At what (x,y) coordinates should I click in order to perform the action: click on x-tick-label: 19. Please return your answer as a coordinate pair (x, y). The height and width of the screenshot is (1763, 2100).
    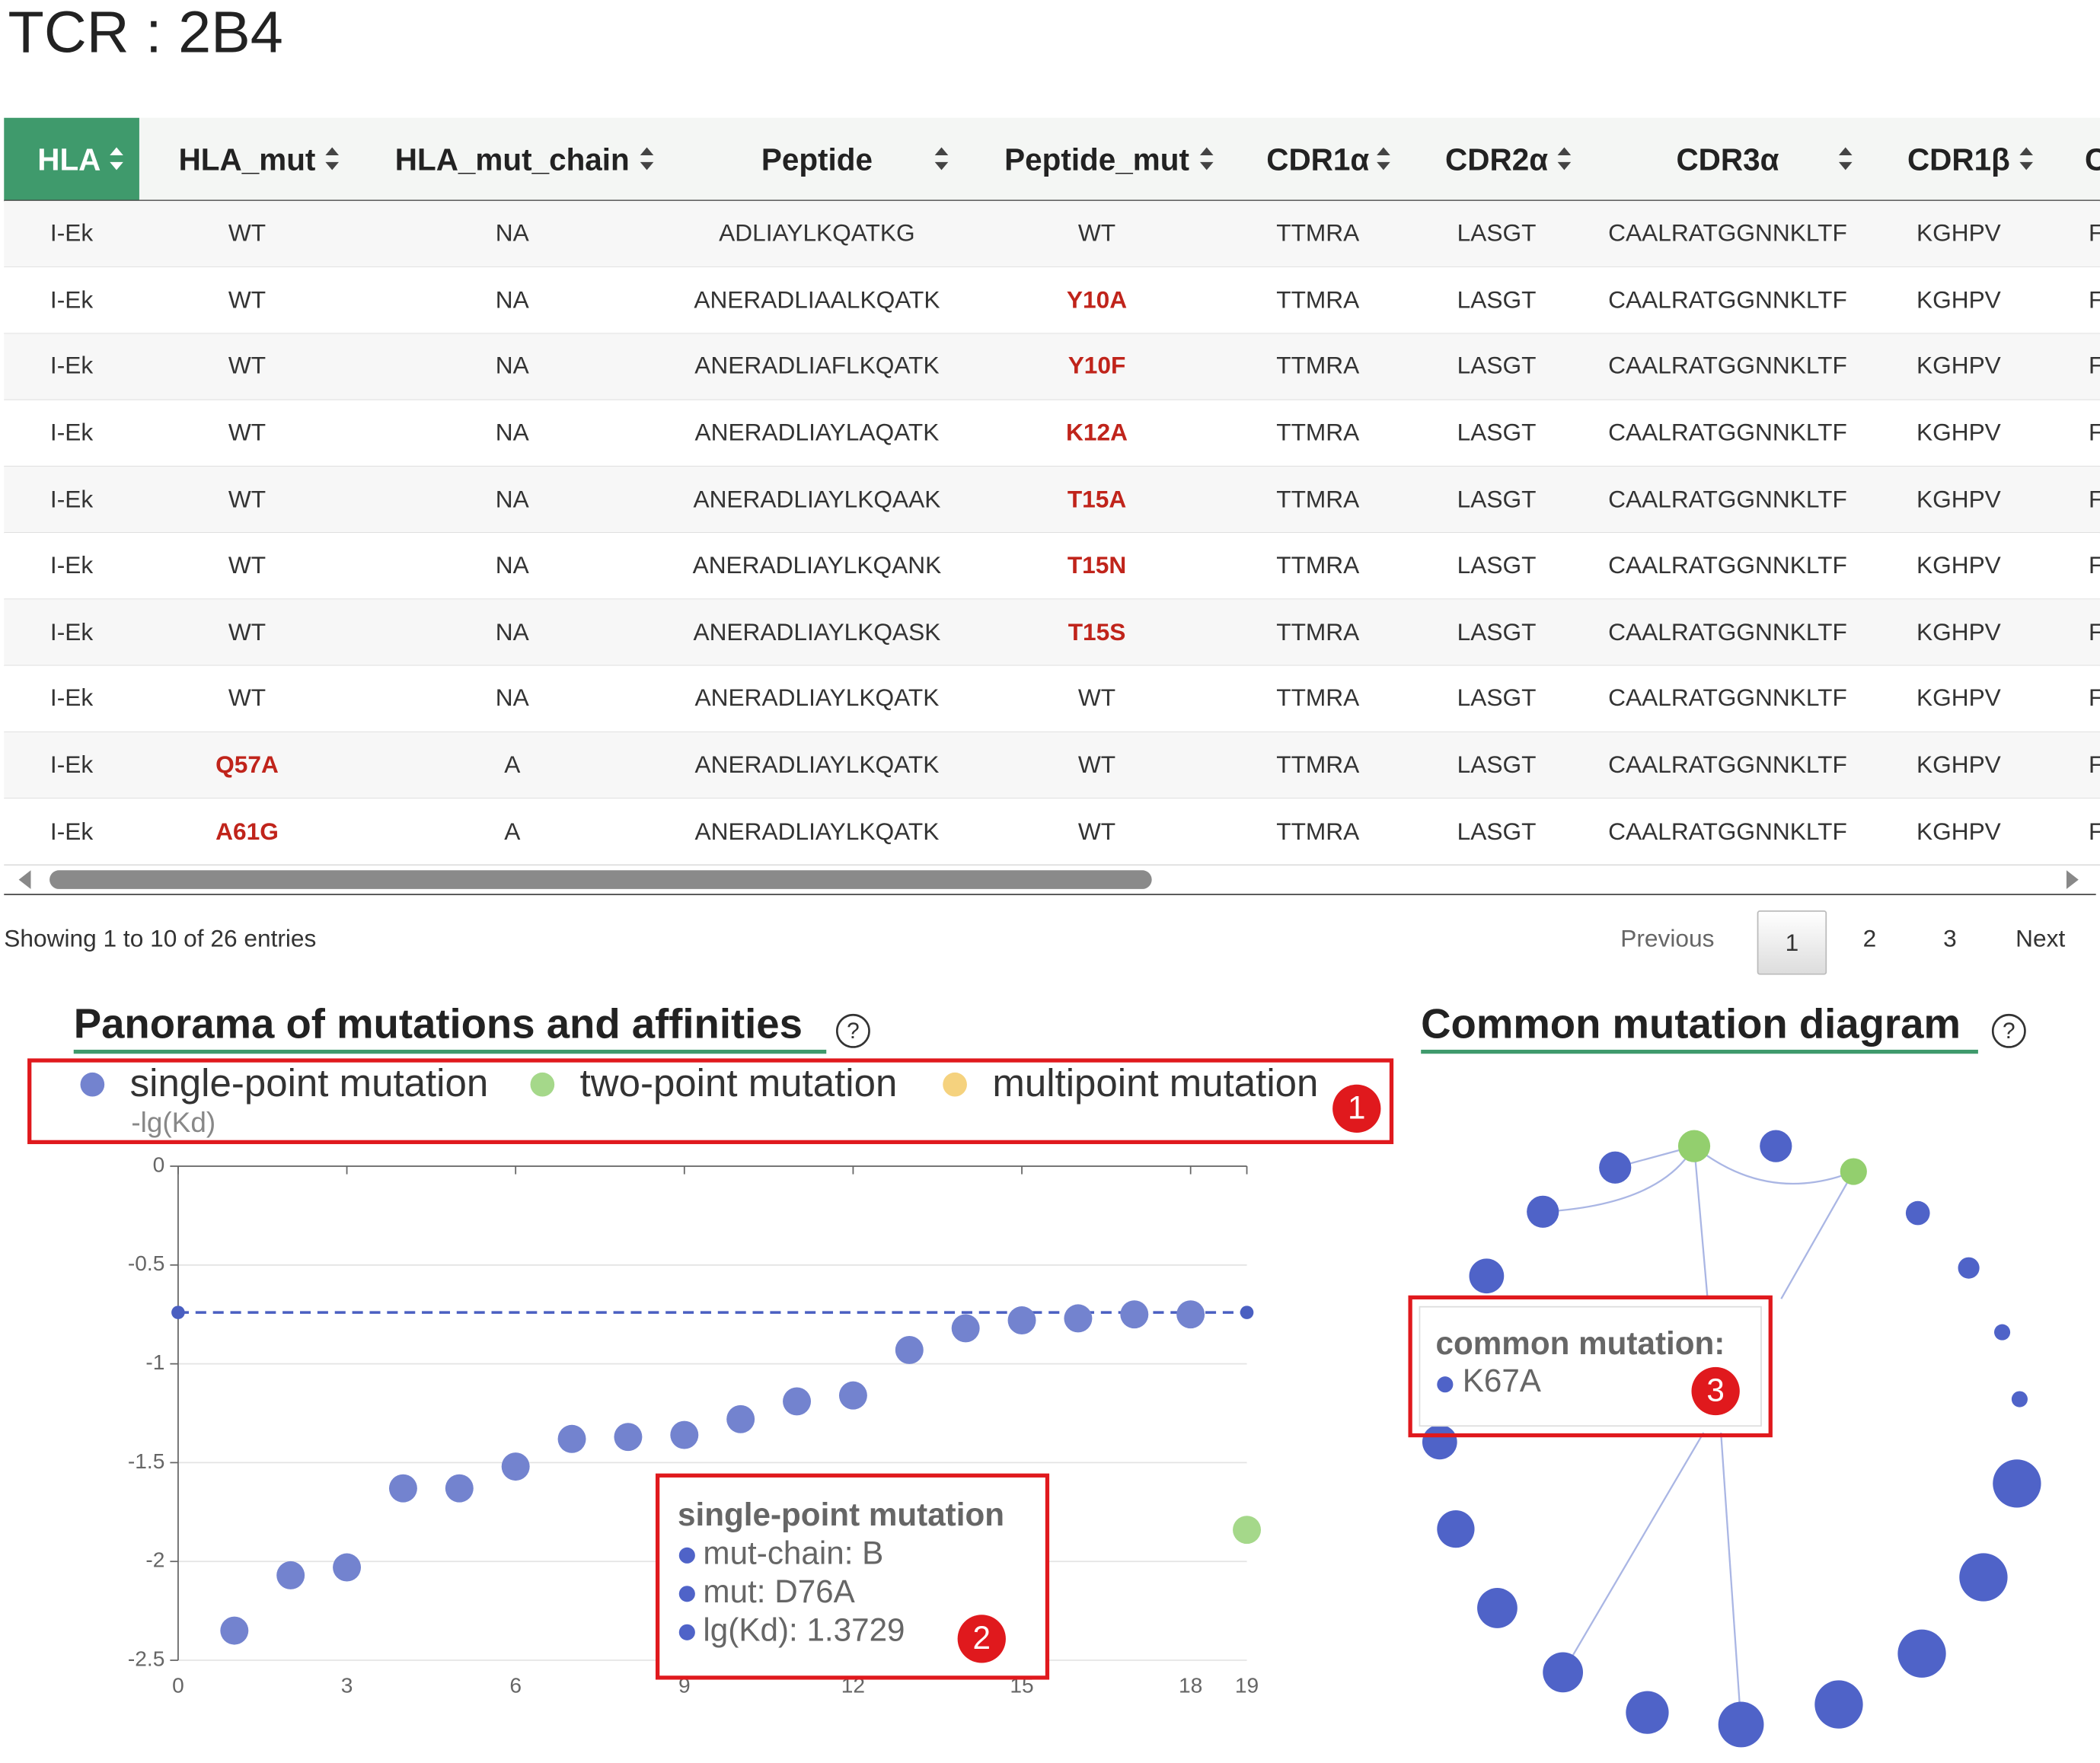
    Looking at the image, I should click on (1247, 1686).